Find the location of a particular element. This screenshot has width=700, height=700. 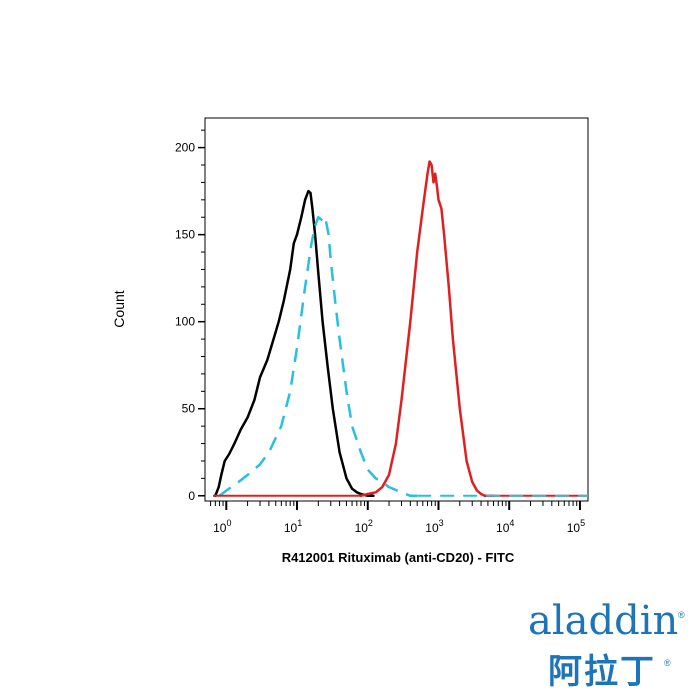

x-axis: 10⁰ 10¹ 10² 10³ 10⁴ 10⁵ is located at coordinates (397, 518).